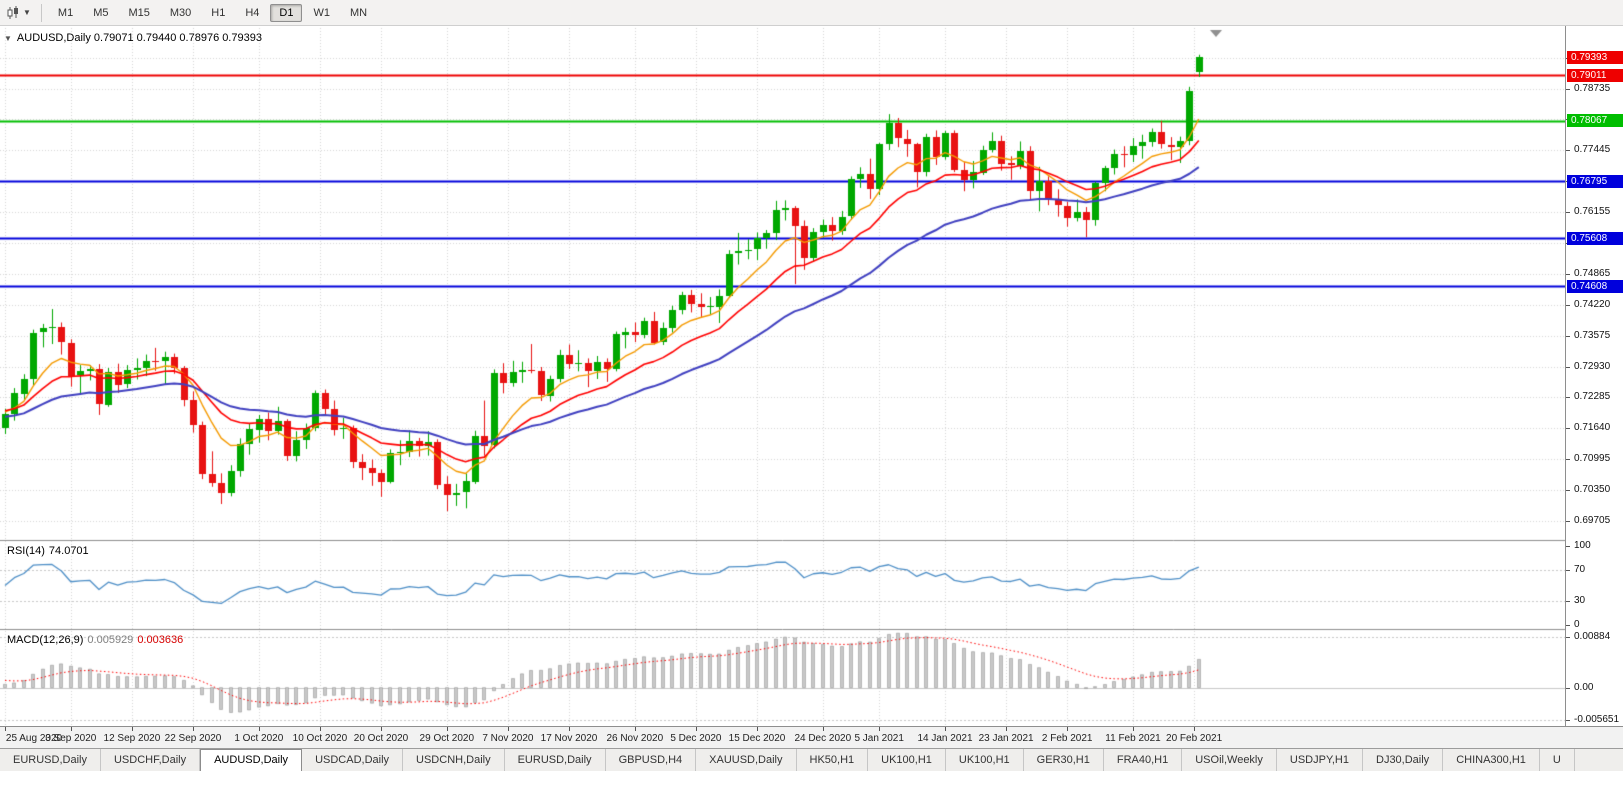  What do you see at coordinates (101, 13) in the screenshot?
I see `timeframe-button-m5: M5` at bounding box center [101, 13].